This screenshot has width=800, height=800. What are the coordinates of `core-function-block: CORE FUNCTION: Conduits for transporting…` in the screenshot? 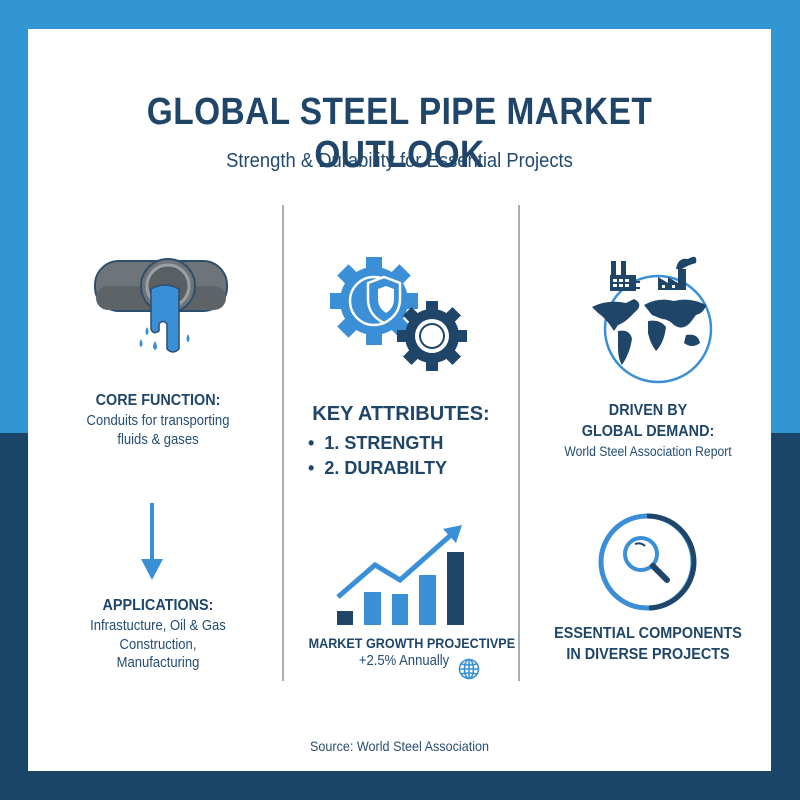 It's located at (158, 420).